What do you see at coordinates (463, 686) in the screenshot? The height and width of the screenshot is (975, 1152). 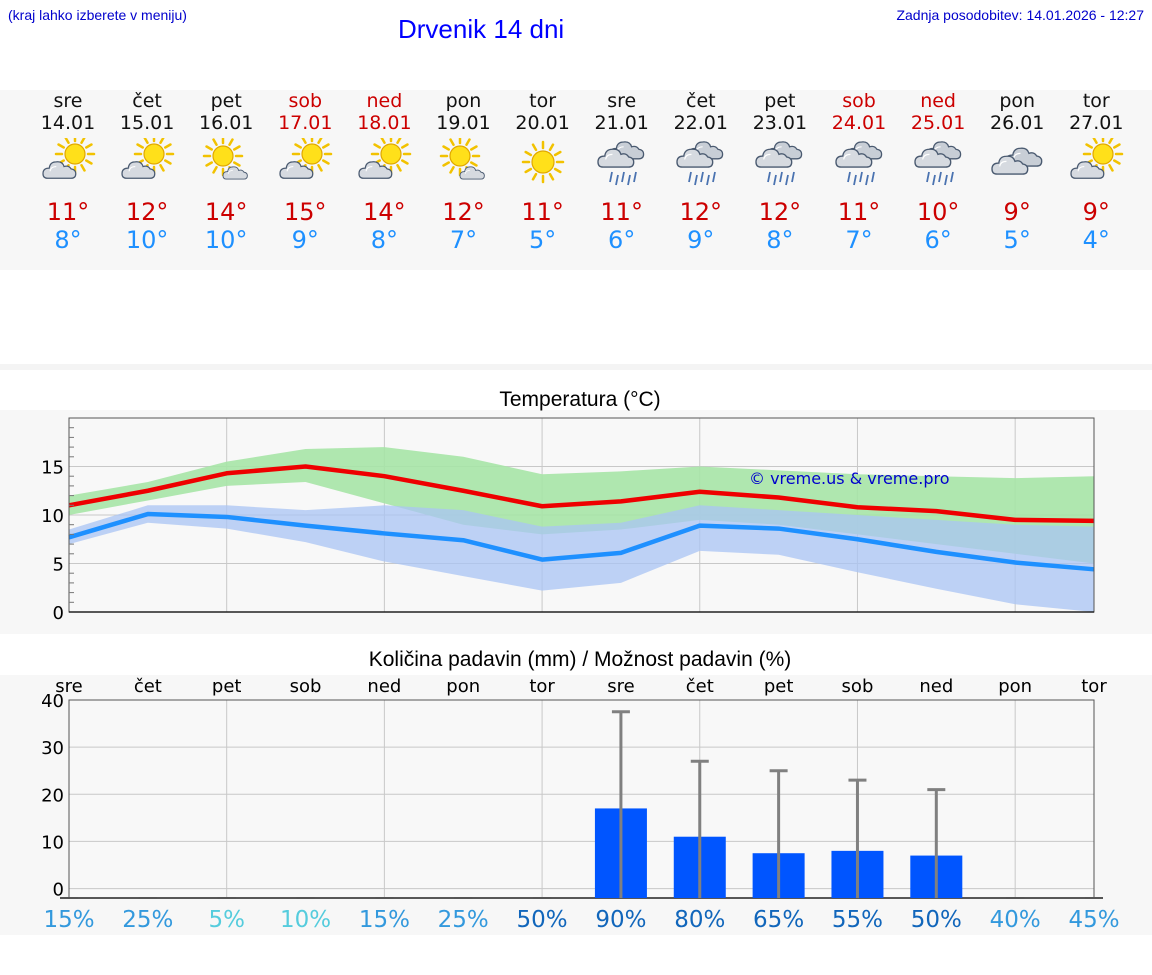 I see `category-label: pon` at bounding box center [463, 686].